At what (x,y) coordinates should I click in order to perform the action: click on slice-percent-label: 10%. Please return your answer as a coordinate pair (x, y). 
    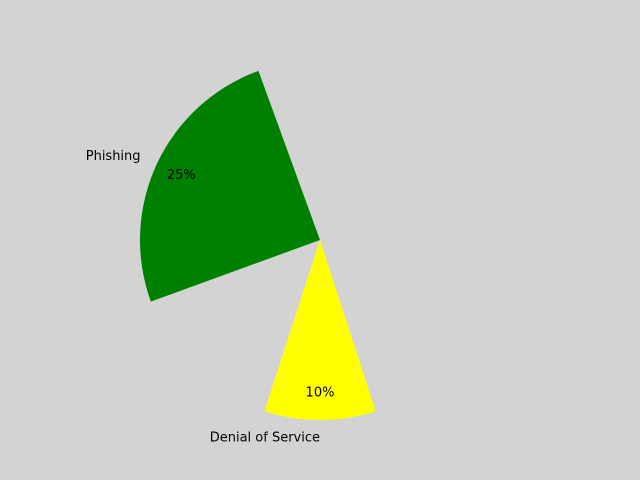
    Looking at the image, I should click on (320, 393).